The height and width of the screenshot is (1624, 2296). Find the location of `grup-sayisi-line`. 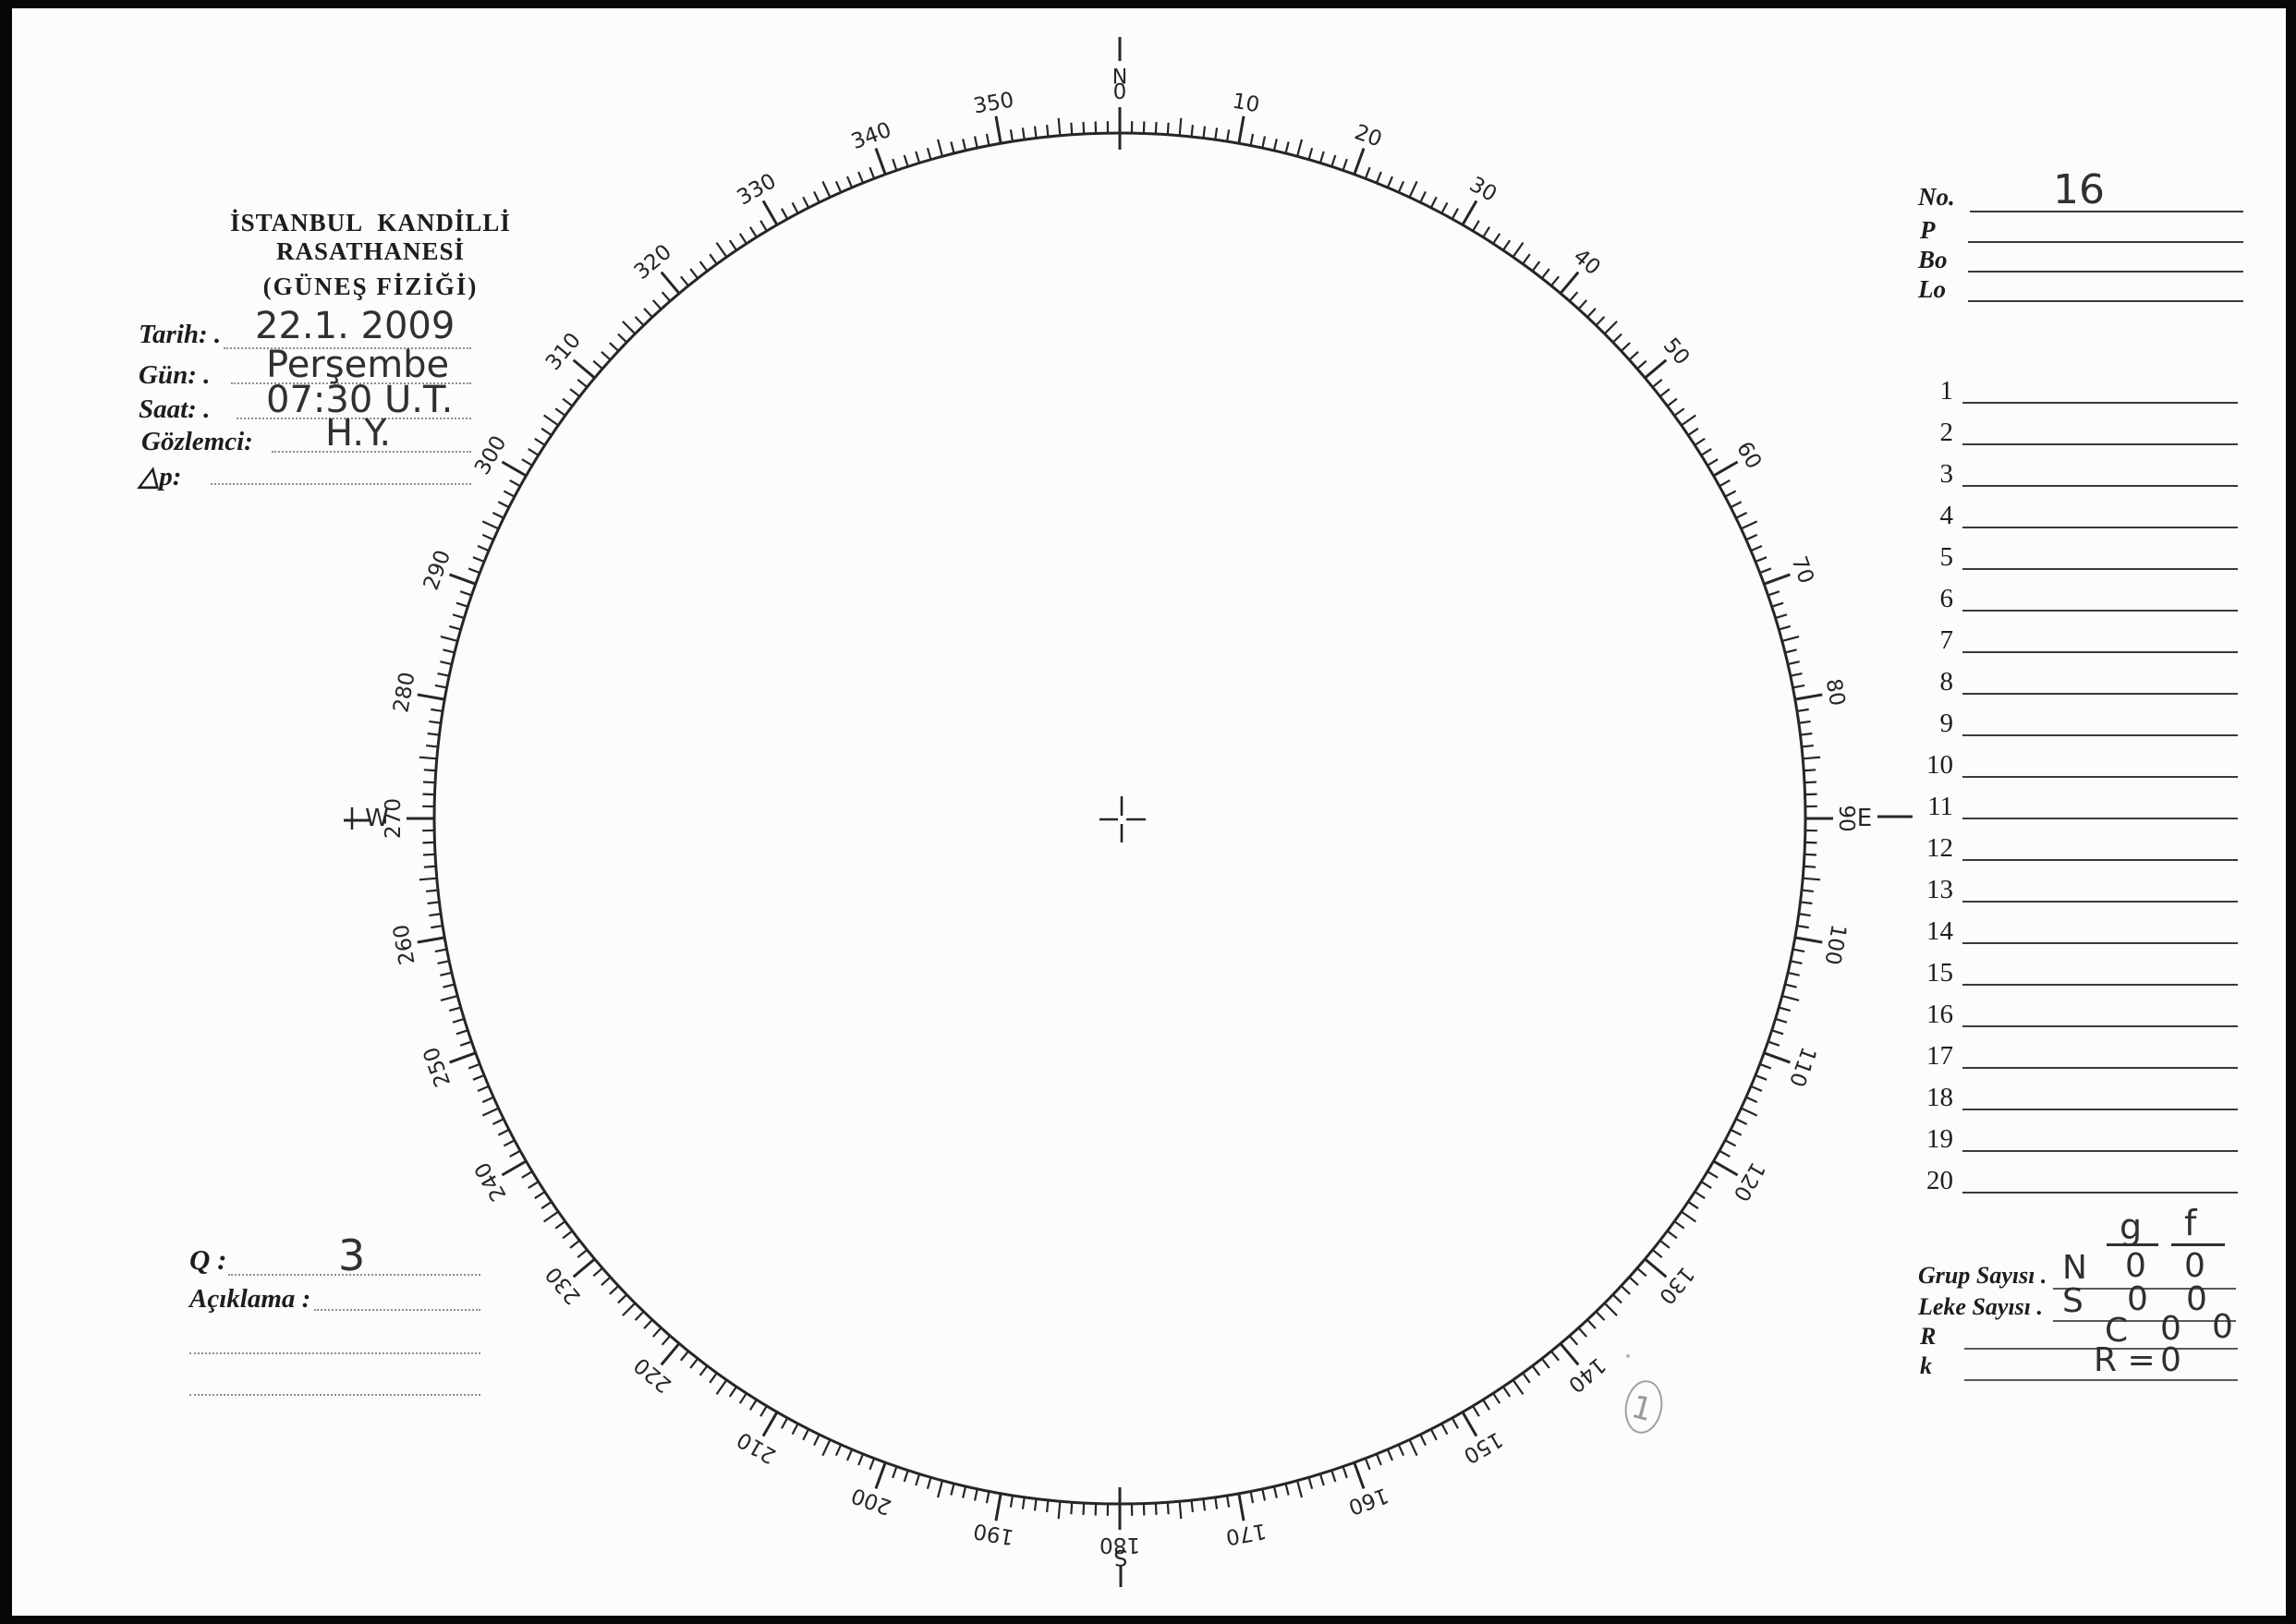

grup-sayisi-line is located at coordinates (2144, 1289).